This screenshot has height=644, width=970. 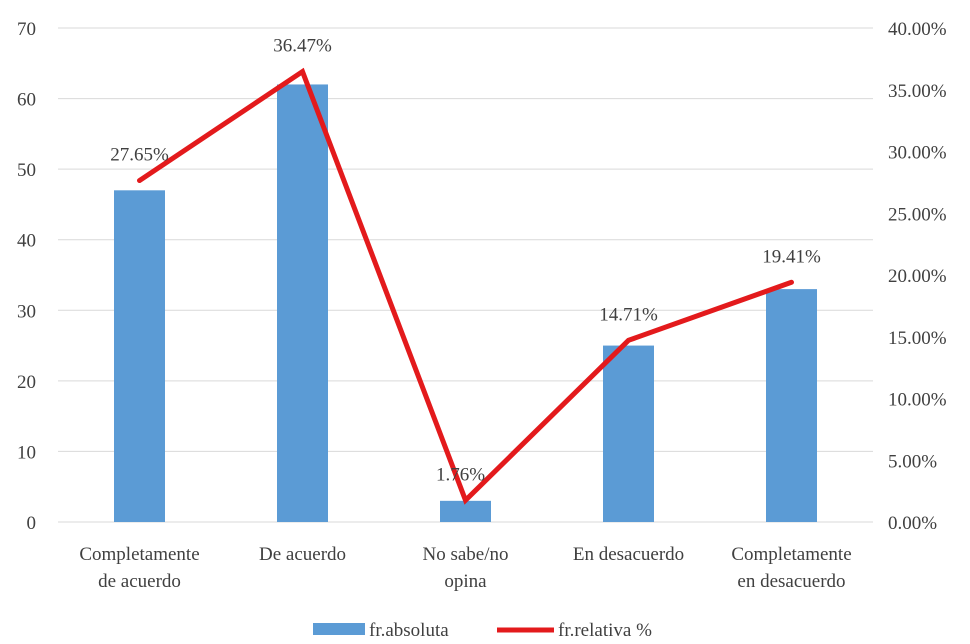 What do you see at coordinates (917, 338) in the screenshot?
I see `right-tick-label: 15.00%` at bounding box center [917, 338].